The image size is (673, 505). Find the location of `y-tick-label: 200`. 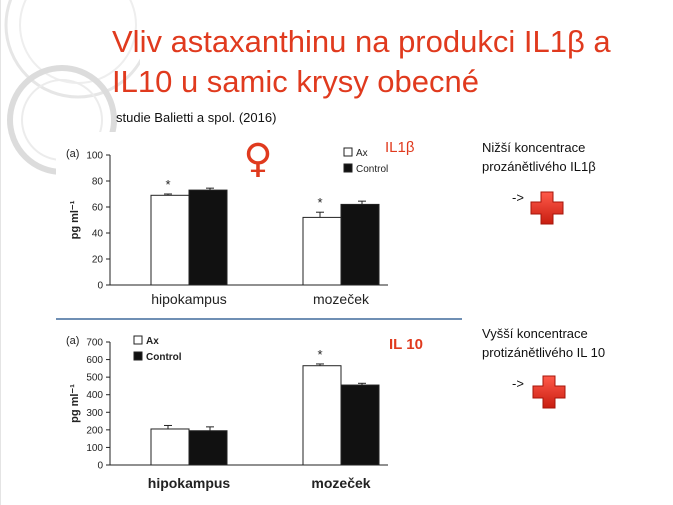

y-tick-label: 200 is located at coordinates (94, 430).